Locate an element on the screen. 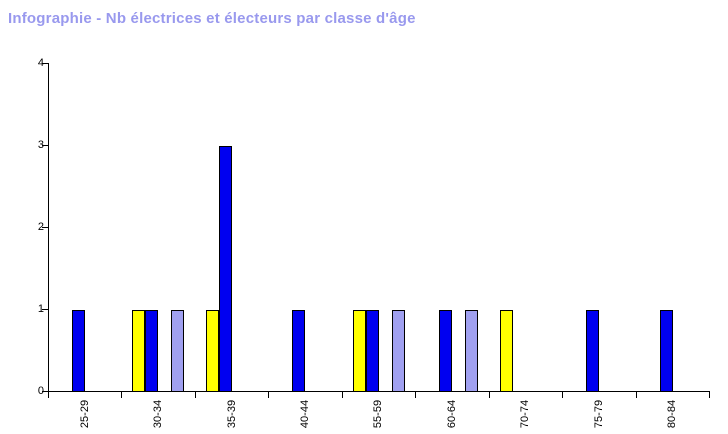  x-axis-tick-label: 40-44 is located at coordinates (305, 414).